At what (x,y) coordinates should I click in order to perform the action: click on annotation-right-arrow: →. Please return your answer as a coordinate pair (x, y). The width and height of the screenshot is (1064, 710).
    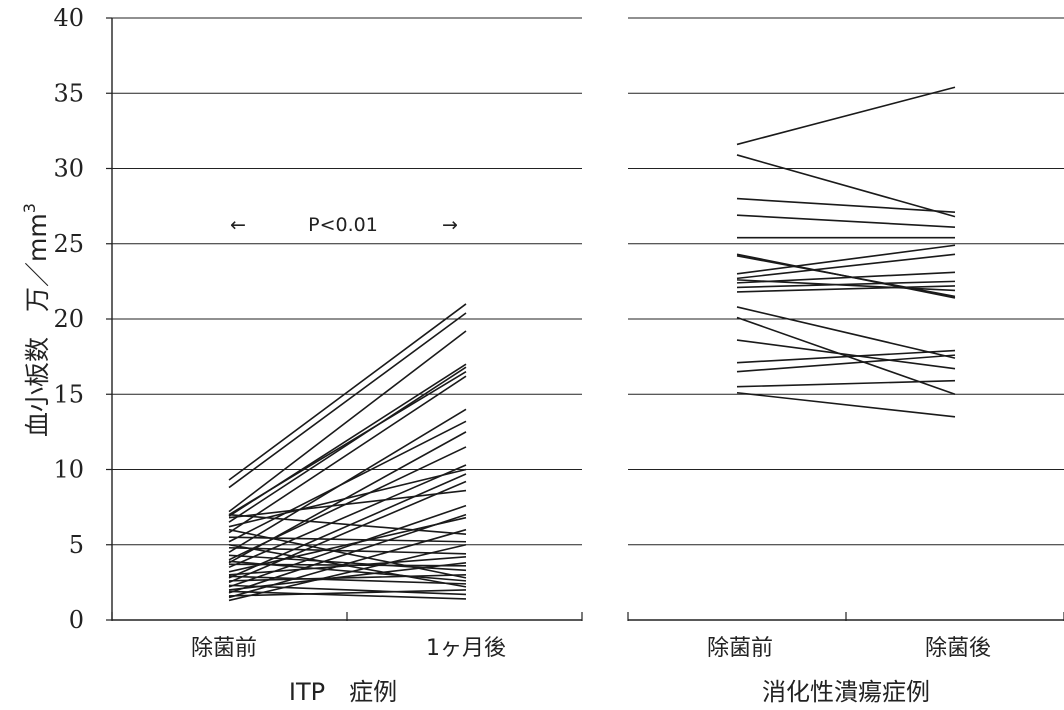
    Looking at the image, I should click on (450, 225).